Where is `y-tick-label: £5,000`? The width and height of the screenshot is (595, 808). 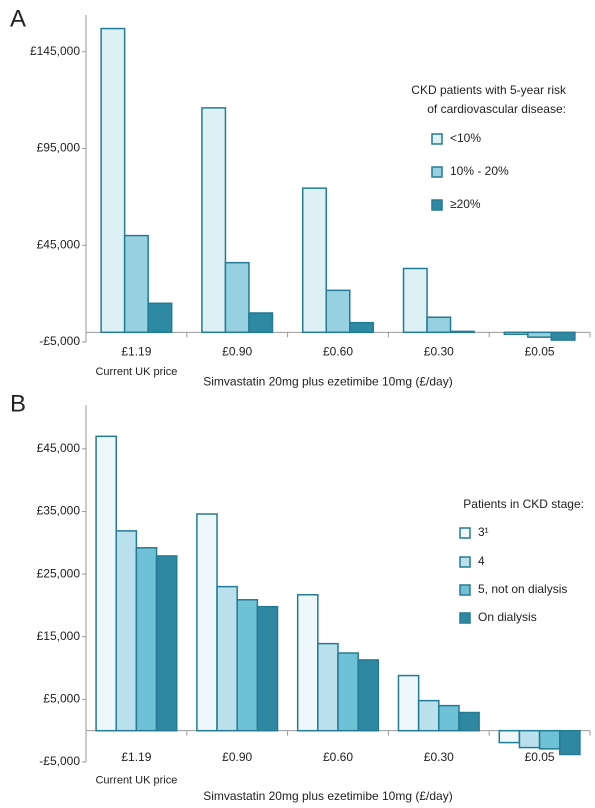
y-tick-label: £5,000 is located at coordinates (61, 699).